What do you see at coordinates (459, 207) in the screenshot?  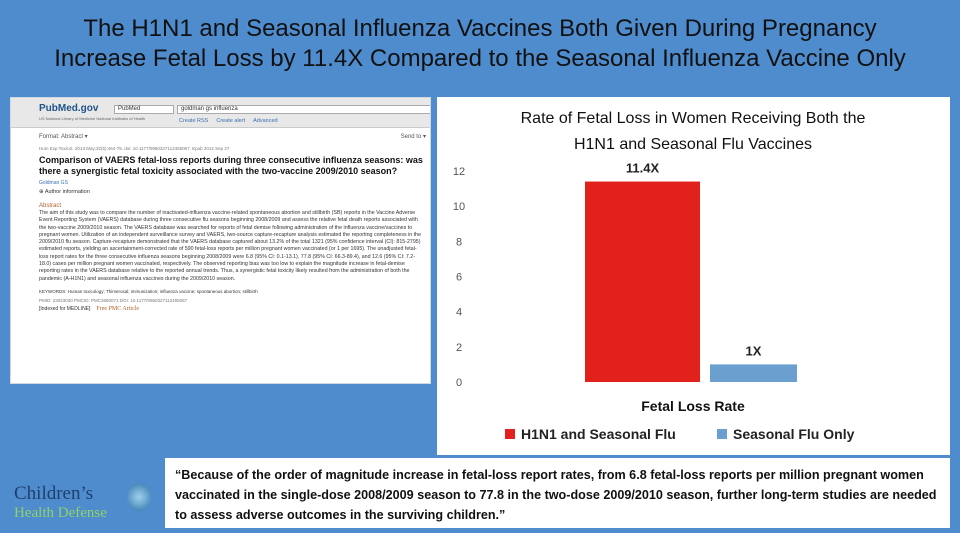 I see `y-tick-label: 10` at bounding box center [459, 207].